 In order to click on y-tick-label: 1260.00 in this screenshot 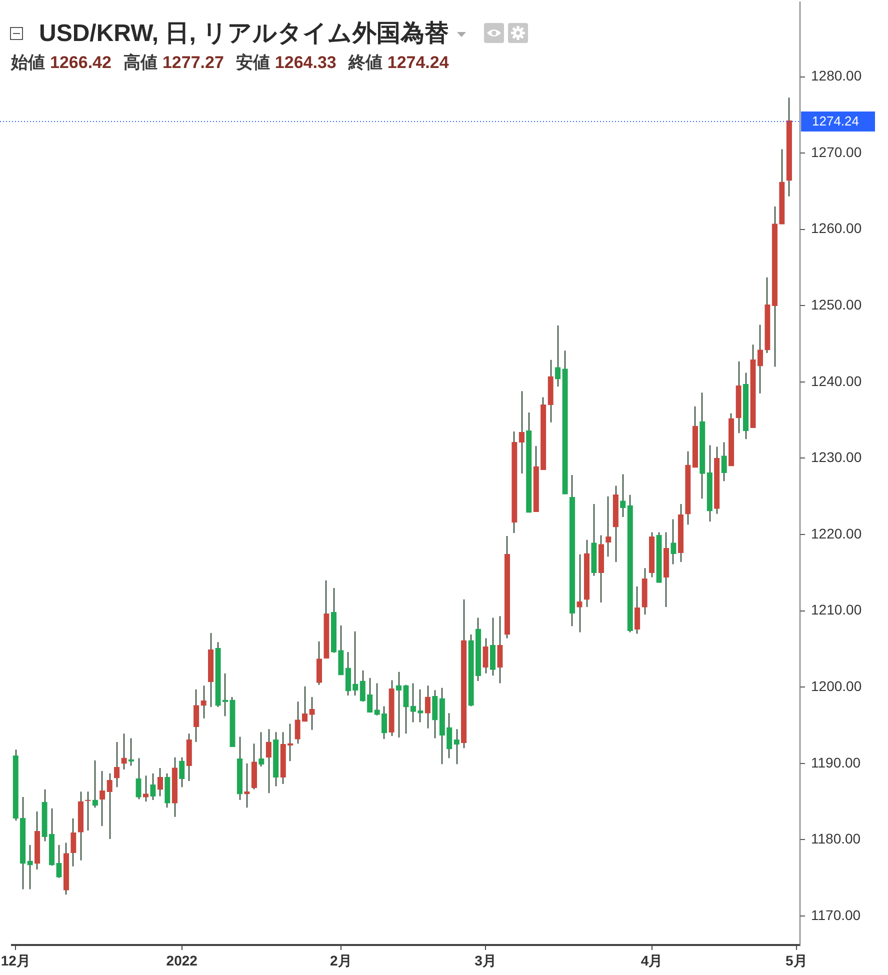, I will do `click(836, 228)`.